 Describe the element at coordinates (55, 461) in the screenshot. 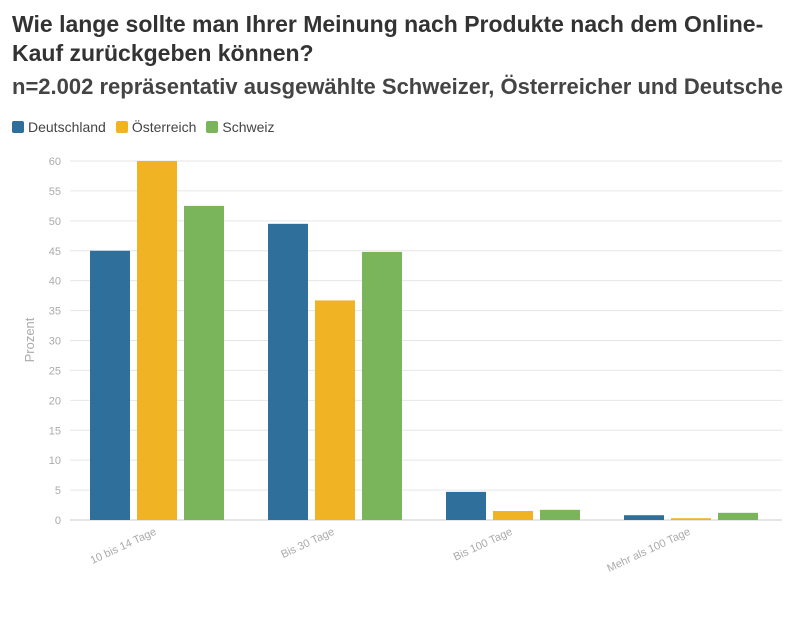

I see `y-tick-label: 10` at that location.